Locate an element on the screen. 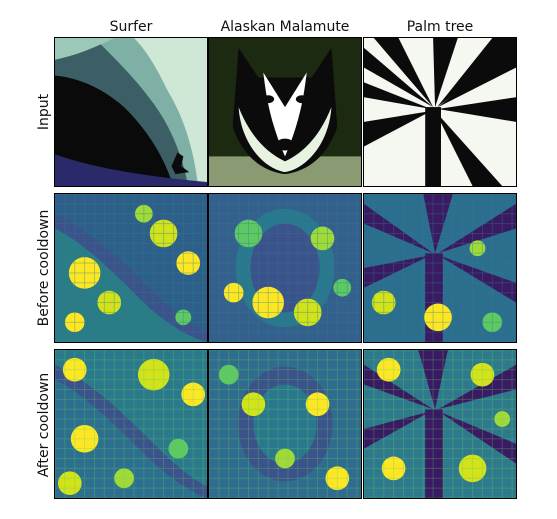  column-title-alaskan-malamute: Alaskan Malamute is located at coordinates (285, 27).